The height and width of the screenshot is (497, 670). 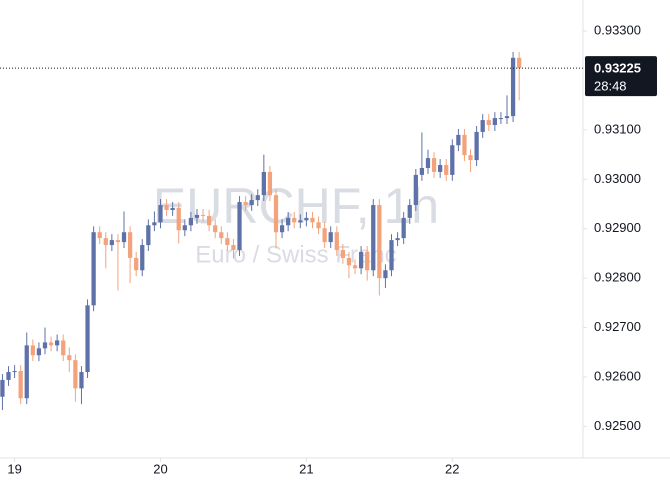 I want to click on y-tick-label: 0.92500, so click(x=617, y=425).